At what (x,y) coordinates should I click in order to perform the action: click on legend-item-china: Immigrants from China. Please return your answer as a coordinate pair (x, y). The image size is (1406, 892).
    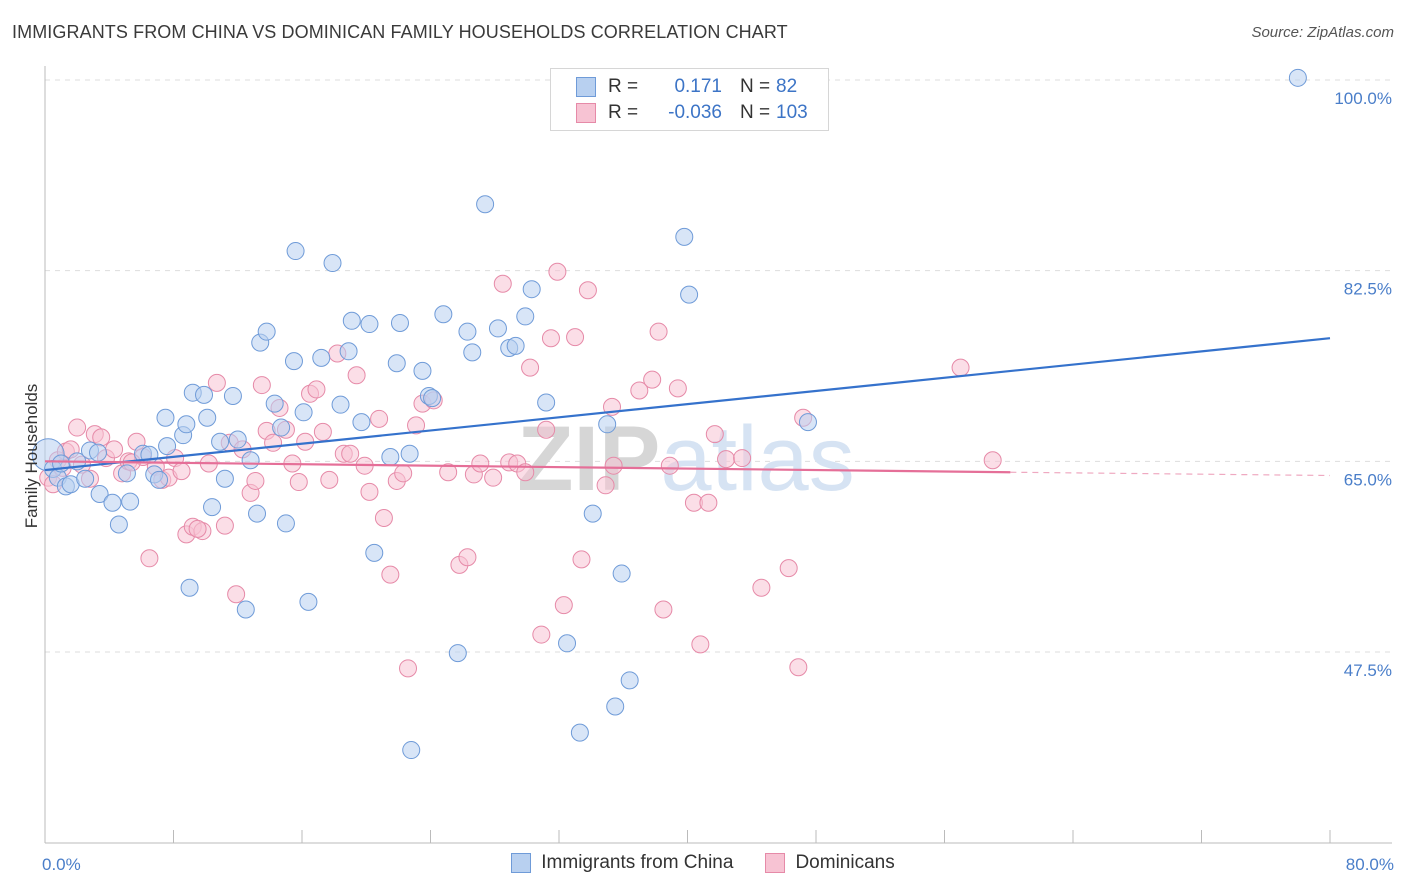
    Looking at the image, I should click on (622, 863).